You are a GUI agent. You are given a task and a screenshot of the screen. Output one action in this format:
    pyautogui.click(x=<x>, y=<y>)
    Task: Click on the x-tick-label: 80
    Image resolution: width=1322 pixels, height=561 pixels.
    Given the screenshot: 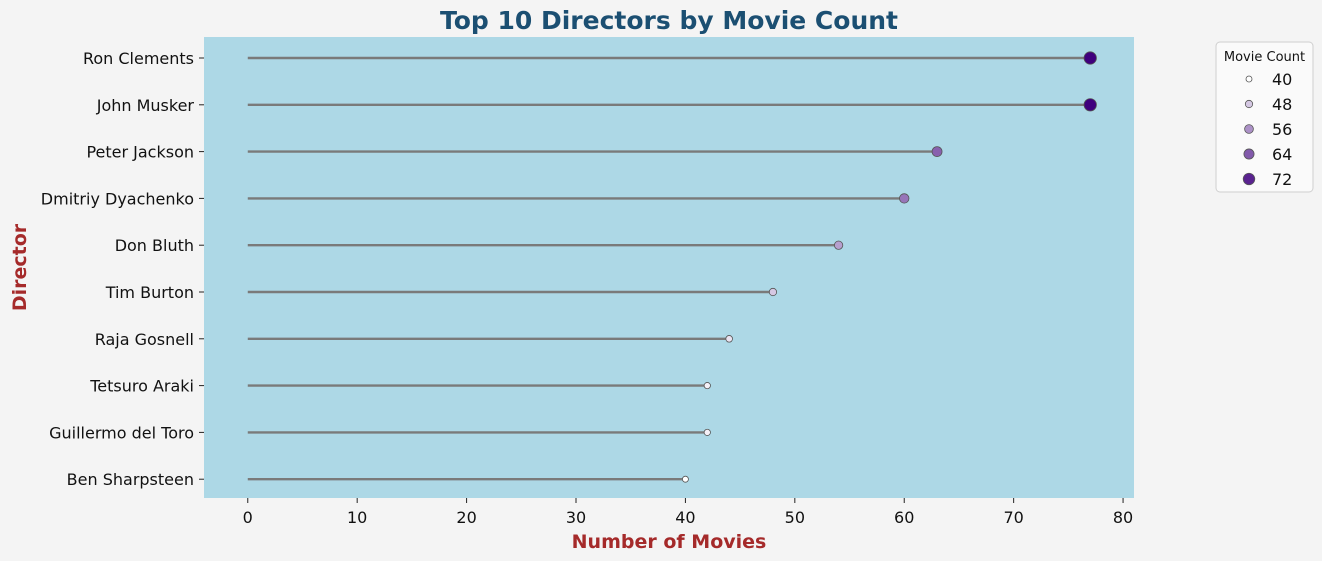 What is the action you would take?
    pyautogui.click(x=1123, y=517)
    